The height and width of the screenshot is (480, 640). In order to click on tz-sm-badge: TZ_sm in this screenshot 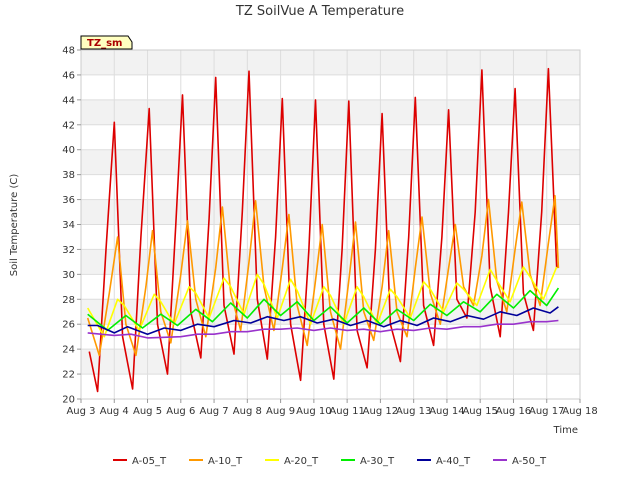, I will do `click(106, 42)`.